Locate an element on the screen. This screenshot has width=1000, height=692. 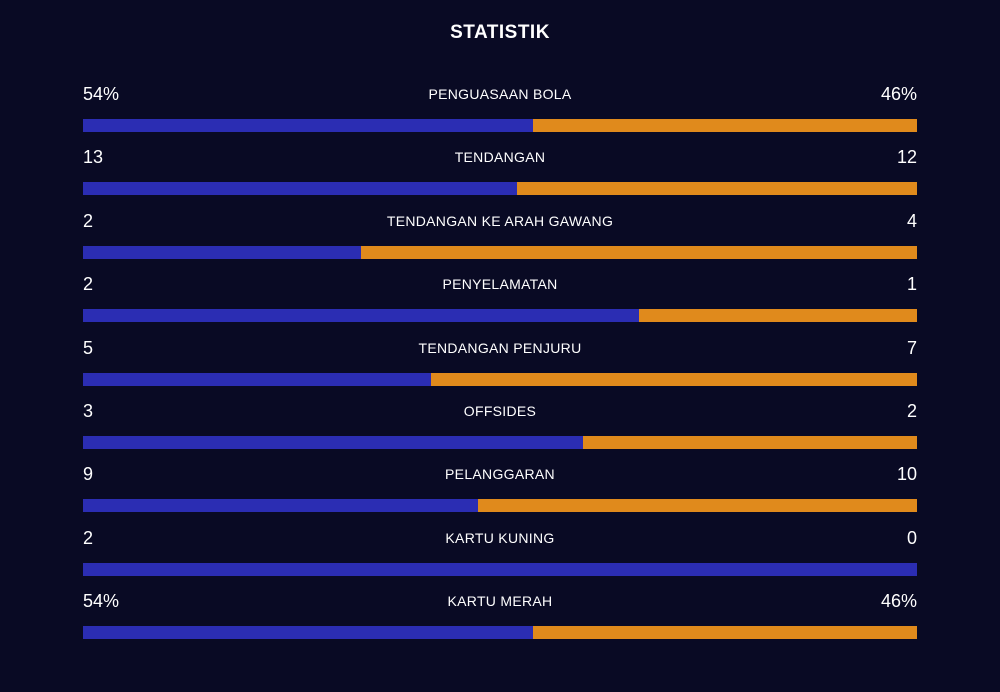
stat-label: TENDANGAN PENJURU is located at coordinates (500, 347).